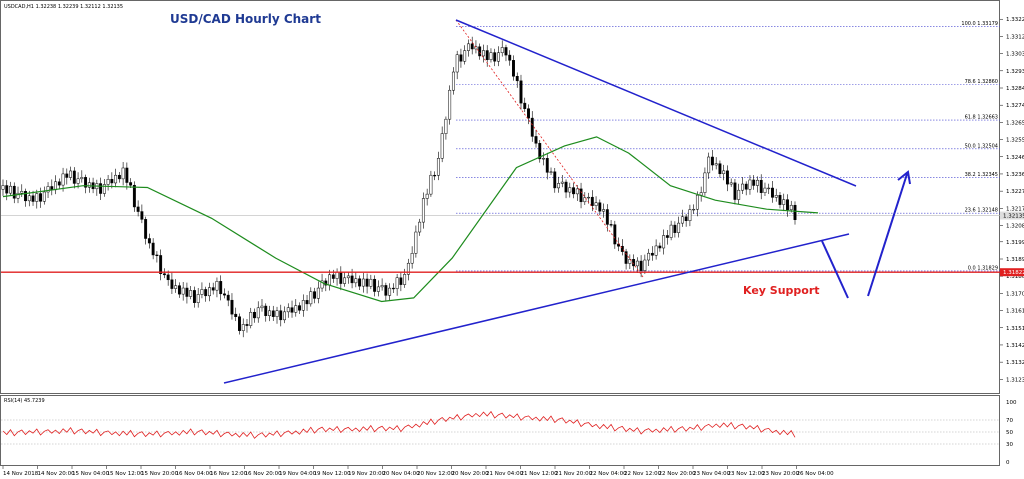 This screenshot has height=479, width=1024. Describe the element at coordinates (367, 474) in the screenshot. I see `time-tick-label: 19 Nov 20:00` at that location.